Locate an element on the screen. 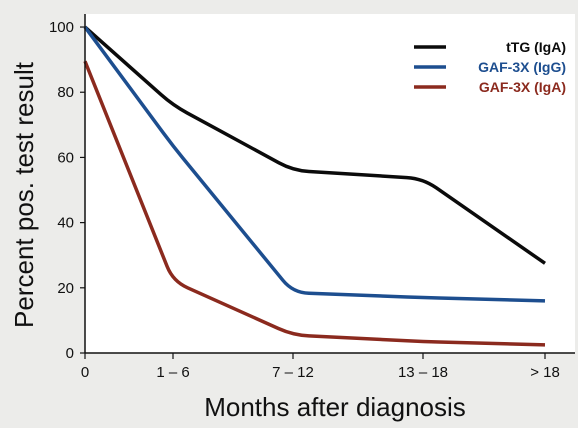  x-tick-label: 0 is located at coordinates (85, 372).